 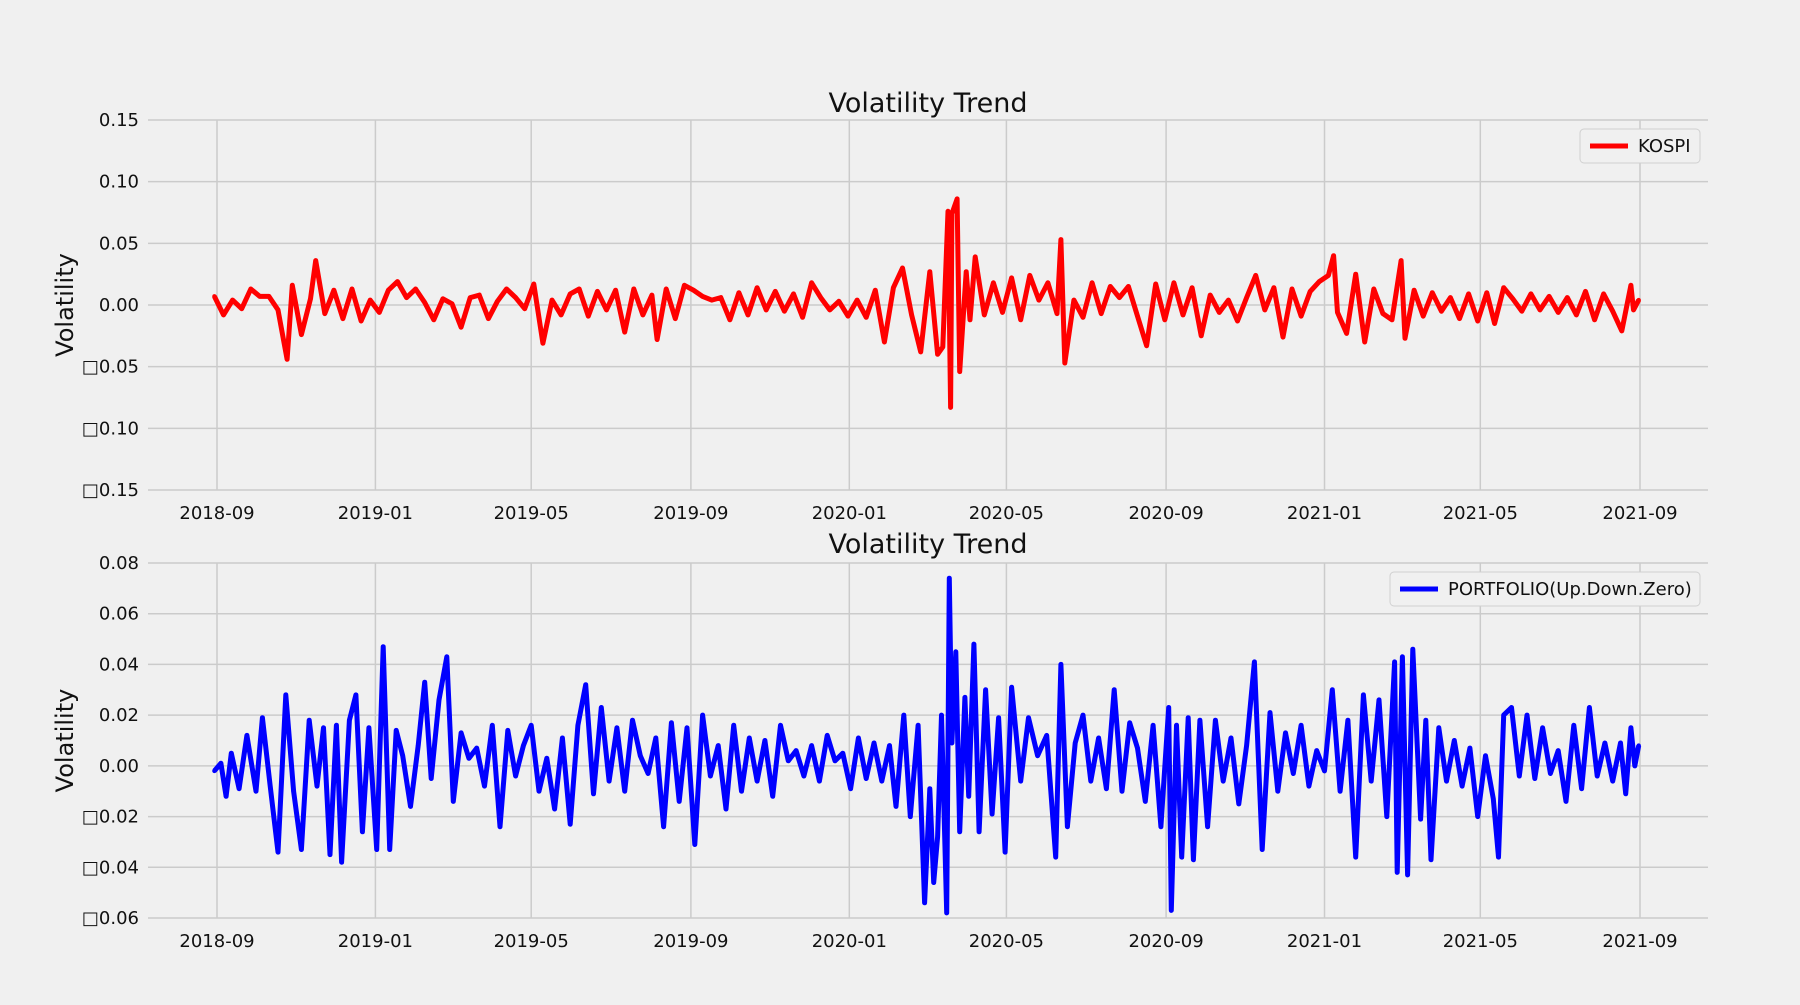 What do you see at coordinates (110, 367) in the screenshot?
I see `chart-0-y-tick-label: □0.05` at bounding box center [110, 367].